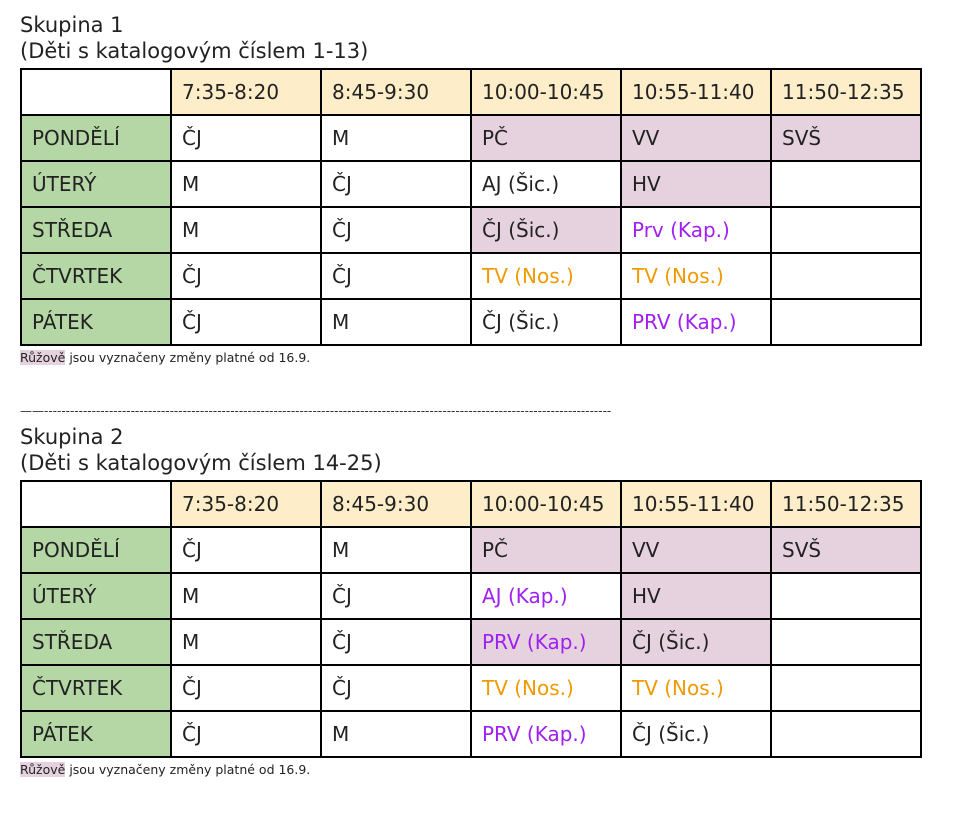 This screenshot has height=834, width=964. Describe the element at coordinates (646, 138) in the screenshot. I see `lesson-text: VV` at that location.